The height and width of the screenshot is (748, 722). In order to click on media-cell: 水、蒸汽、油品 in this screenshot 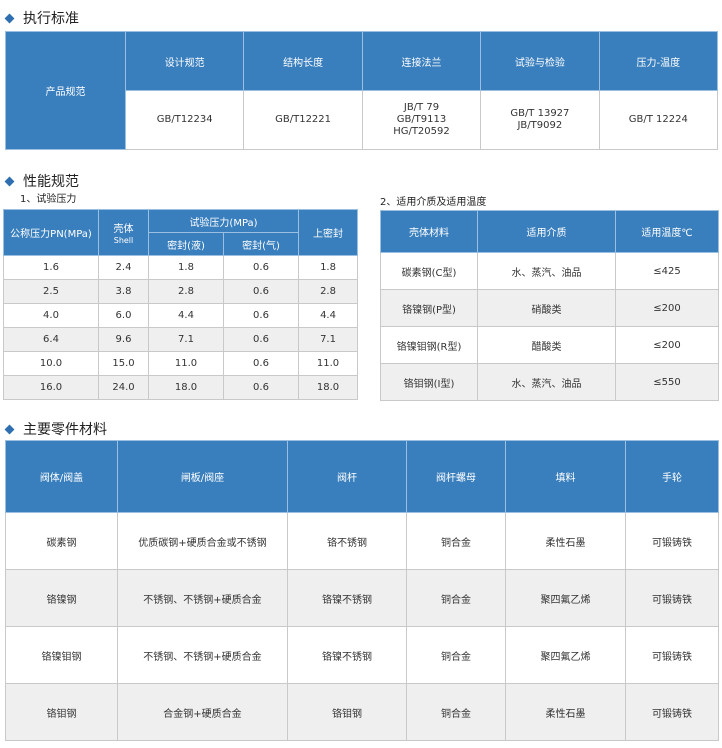, I will do `click(546, 382)`.